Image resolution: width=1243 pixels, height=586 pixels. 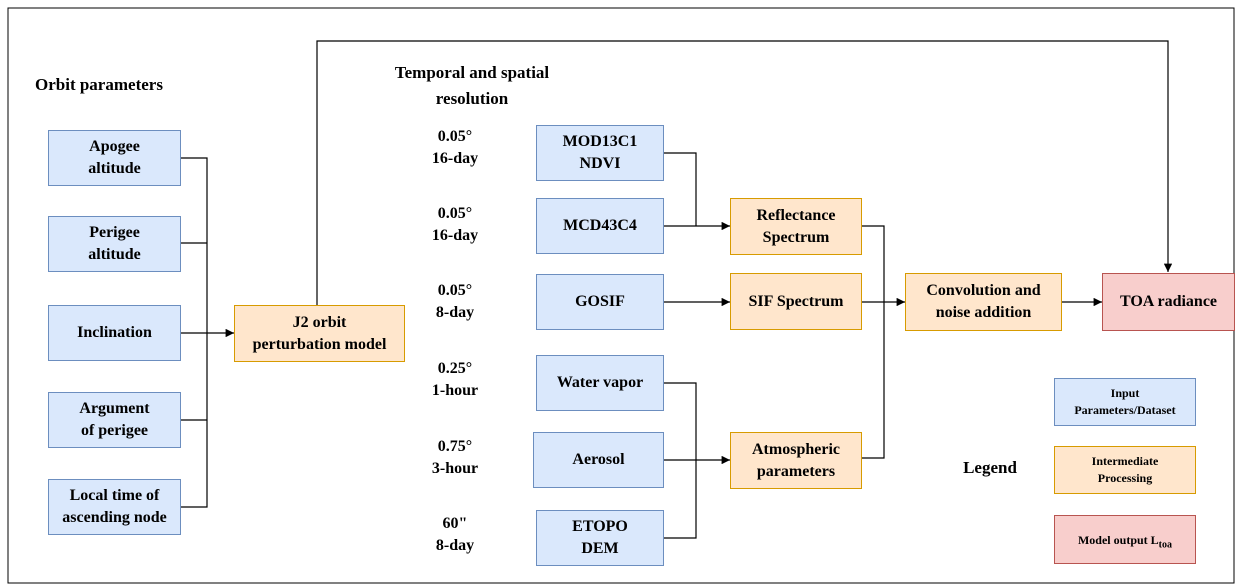 I want to click on text-line: ascending node, so click(x=114, y=517).